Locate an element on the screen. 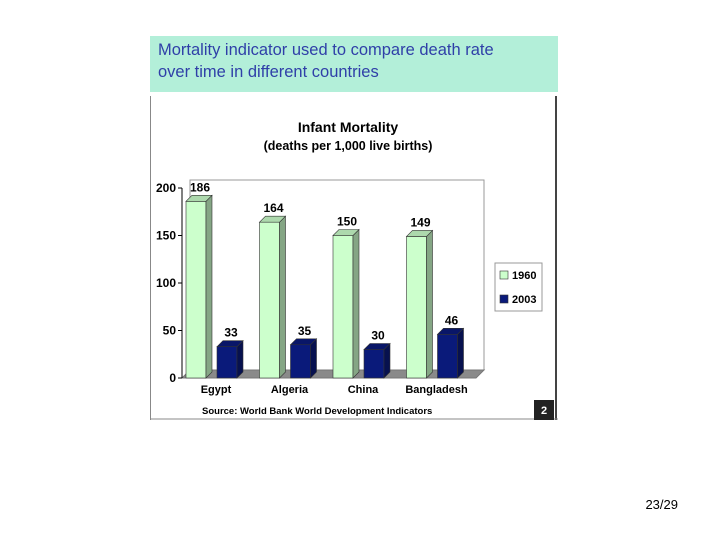  bar-algeria-2003 is located at coordinates (300, 361).